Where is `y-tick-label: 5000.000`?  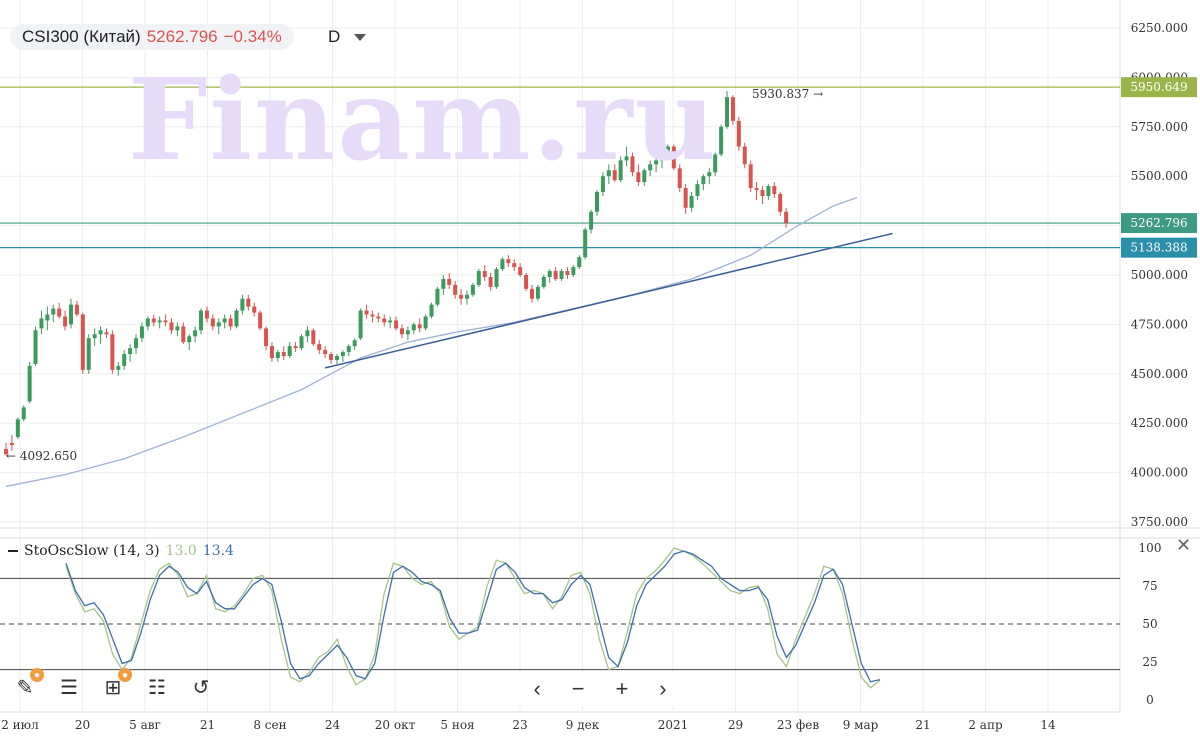 y-tick-label: 5000.000 is located at coordinates (1159, 275).